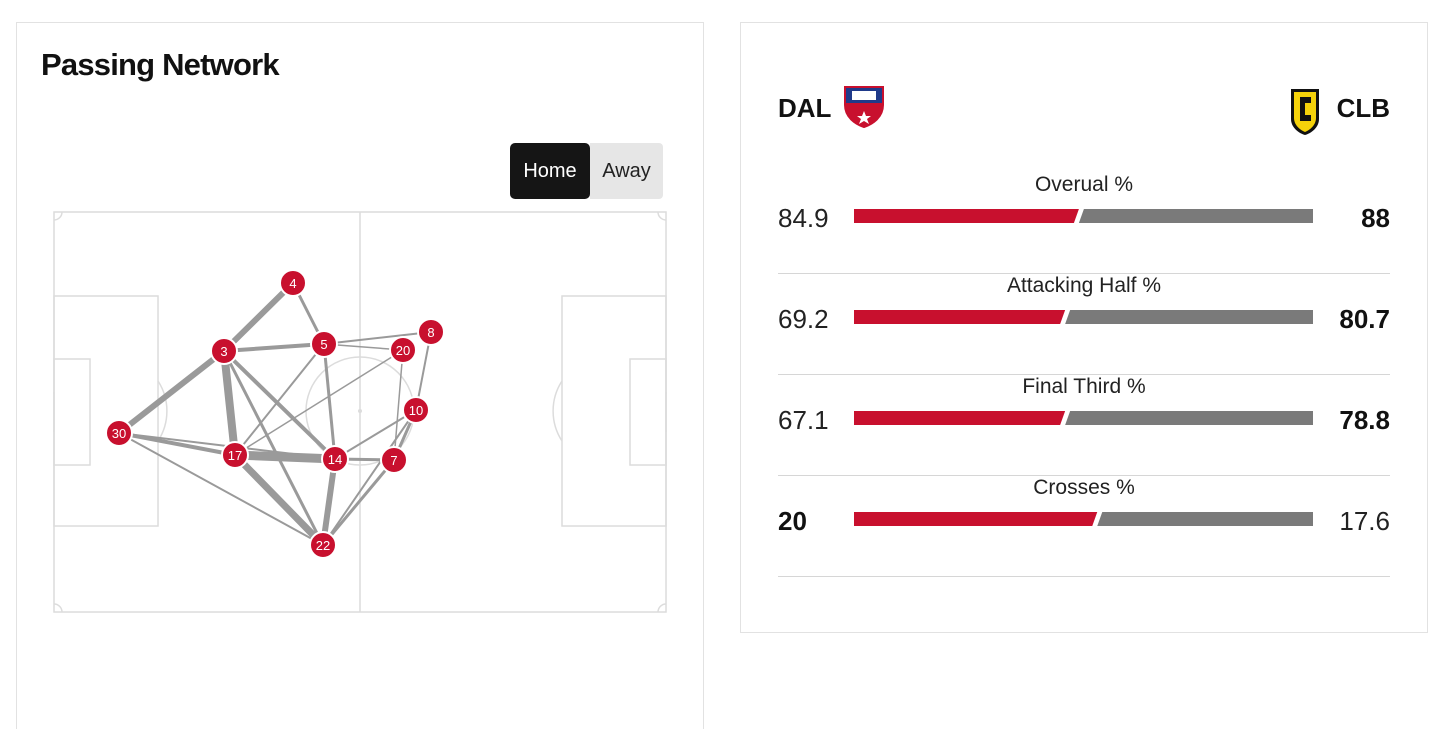  I want to click on home-stat-value: 67.1, so click(803, 420).